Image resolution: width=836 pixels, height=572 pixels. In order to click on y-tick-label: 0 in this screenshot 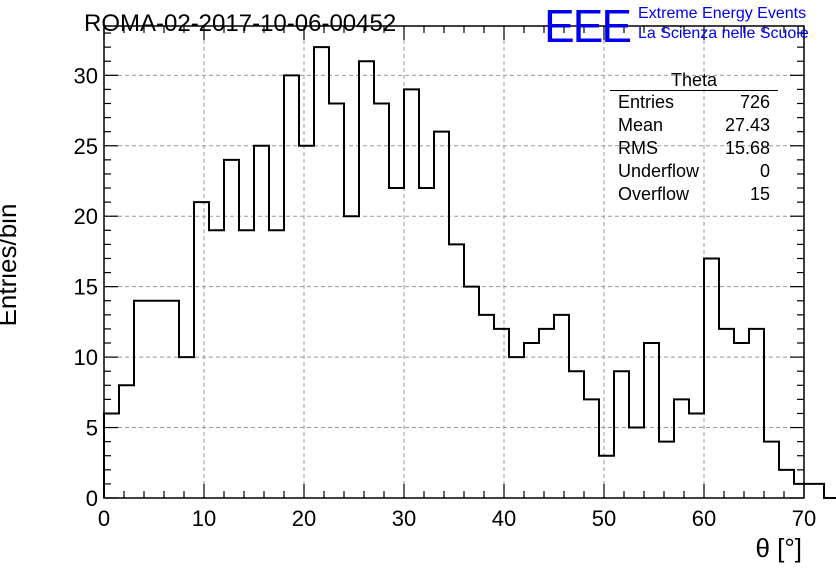, I will do `click(92, 498)`.